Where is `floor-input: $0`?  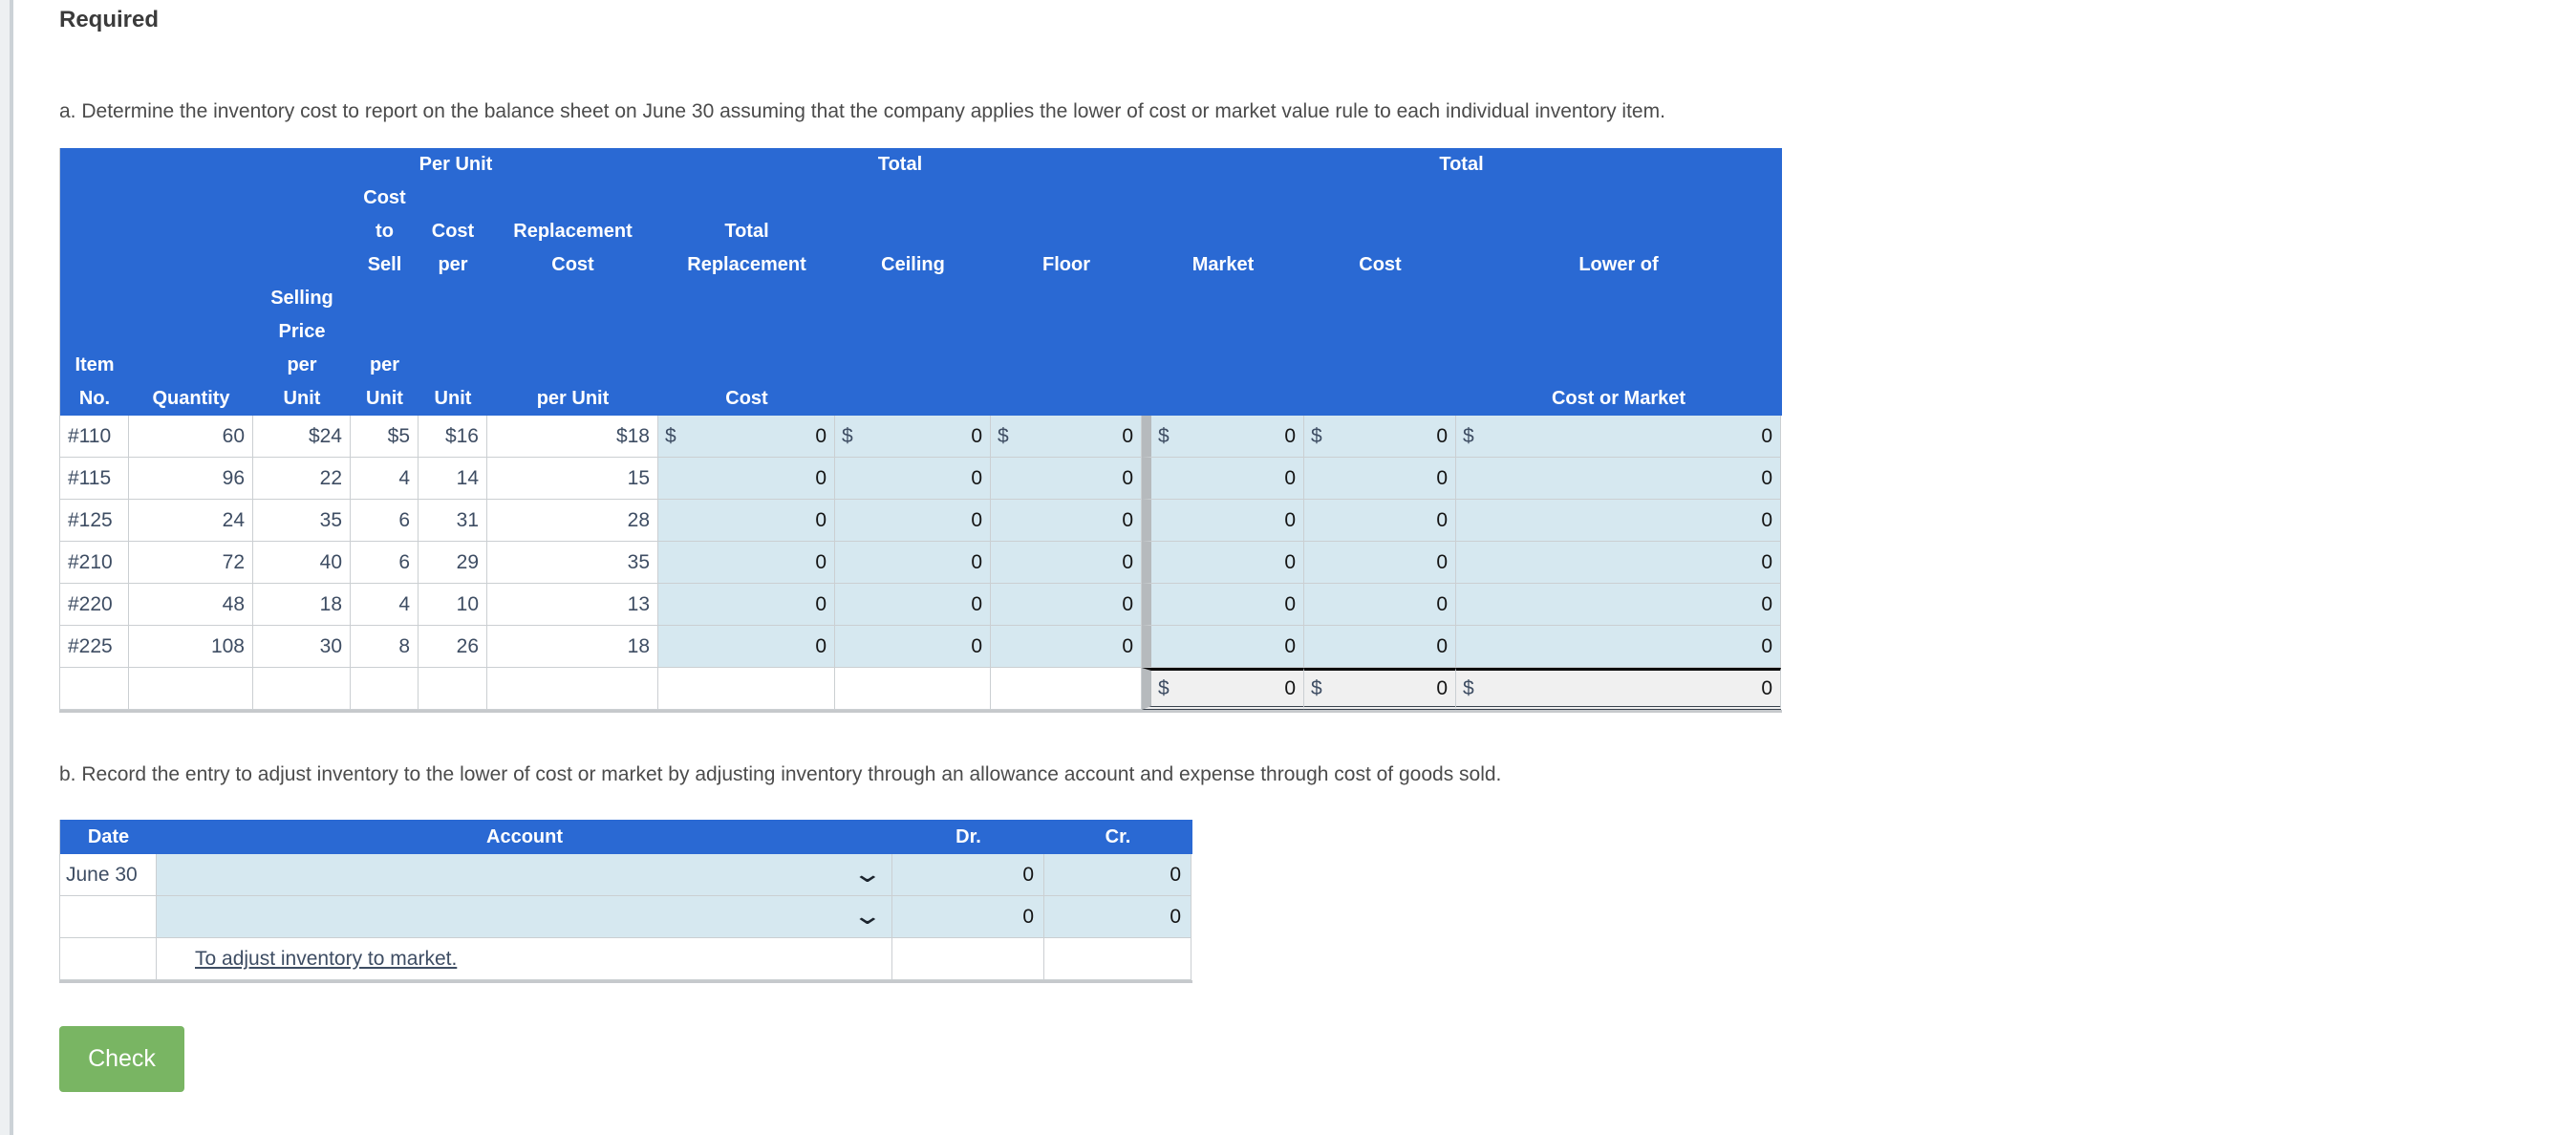
floor-input: $0 is located at coordinates (1066, 437).